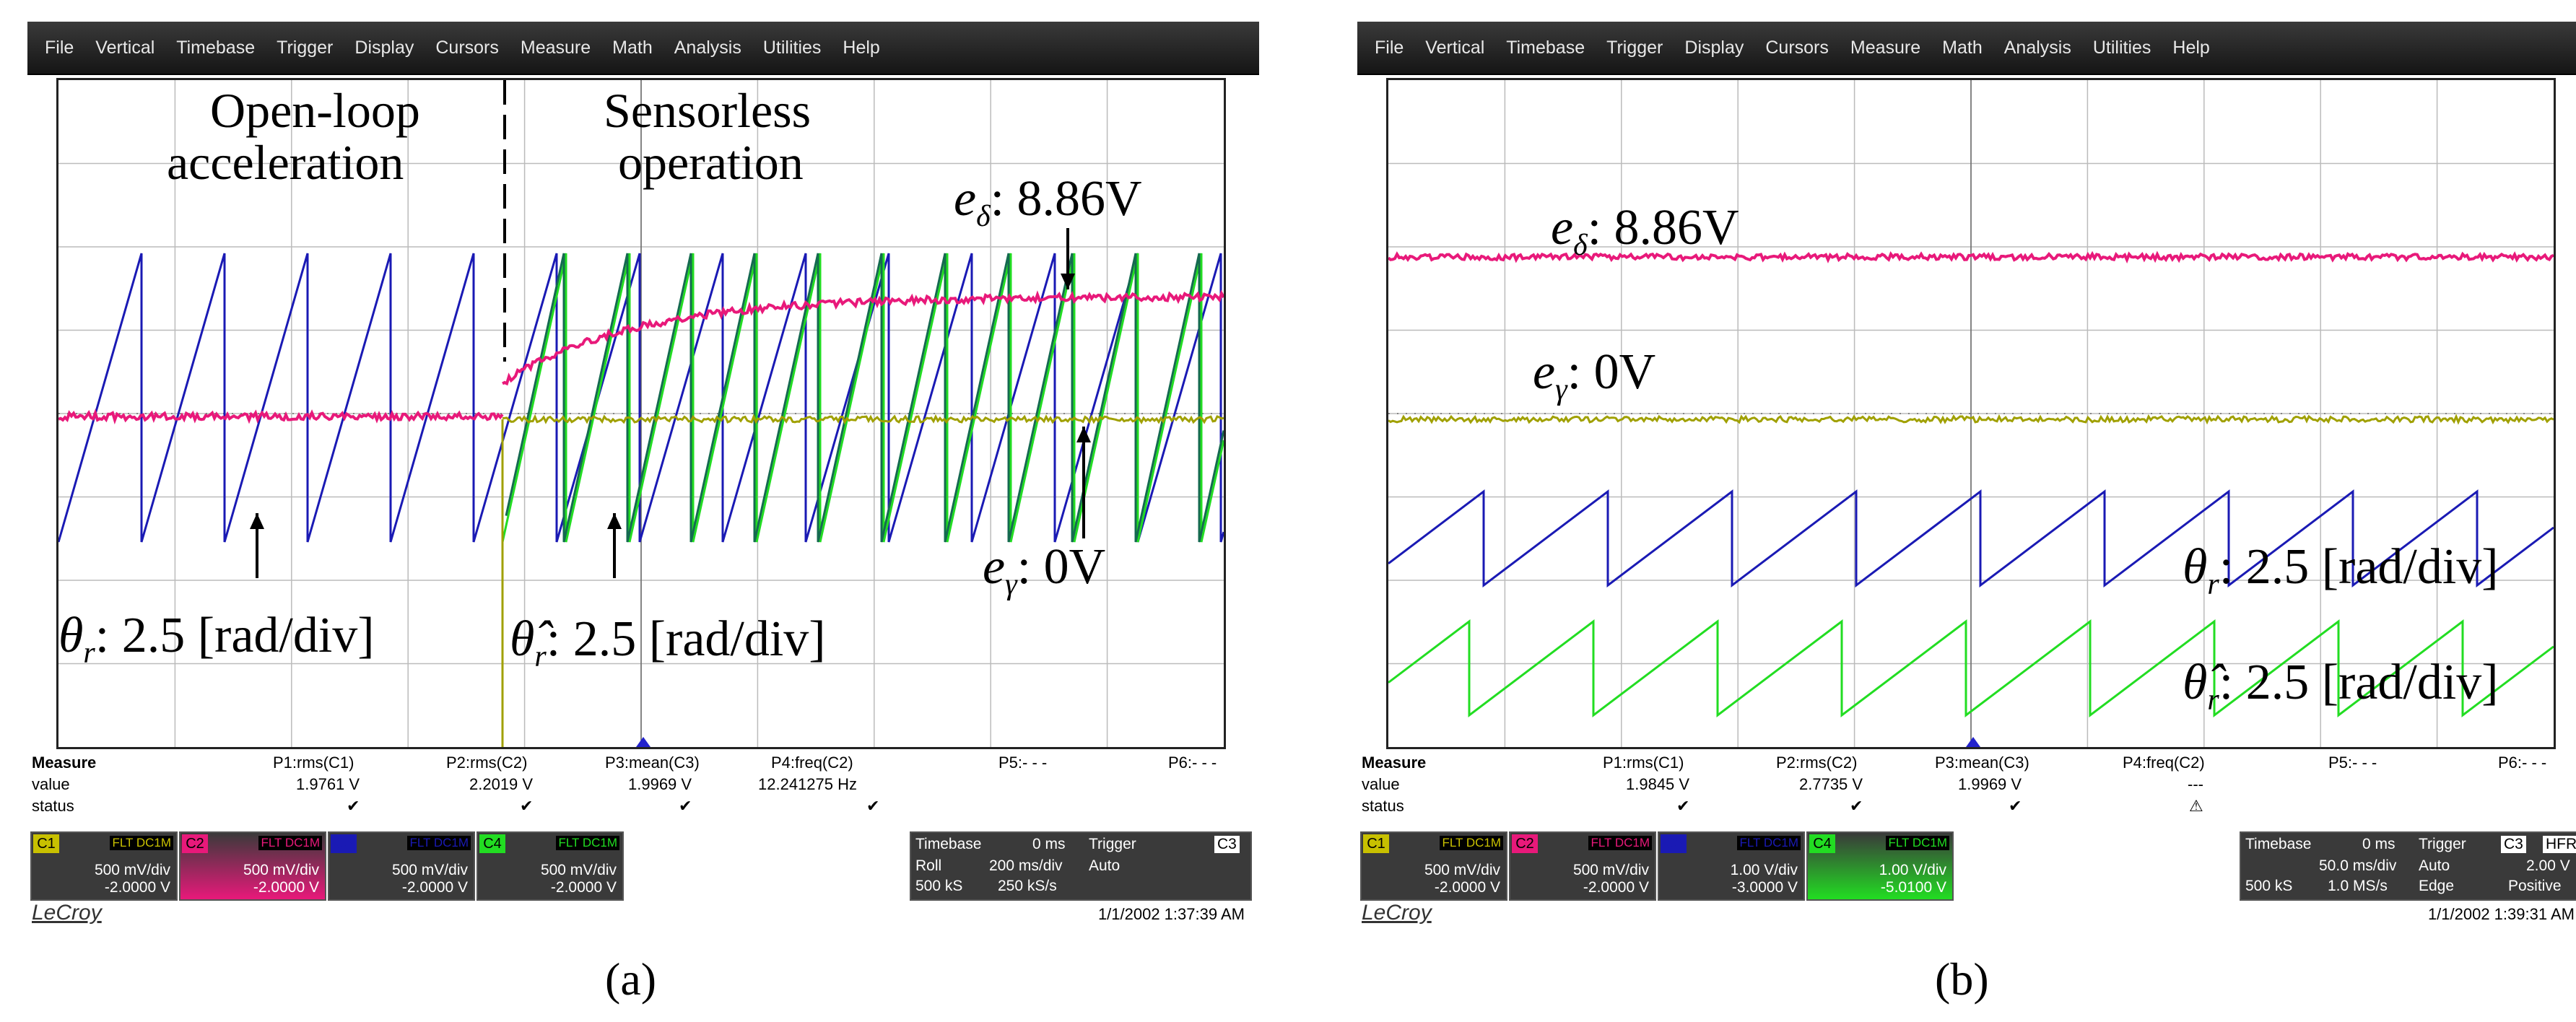  I want to click on p3-status: ✔, so click(2015, 806).